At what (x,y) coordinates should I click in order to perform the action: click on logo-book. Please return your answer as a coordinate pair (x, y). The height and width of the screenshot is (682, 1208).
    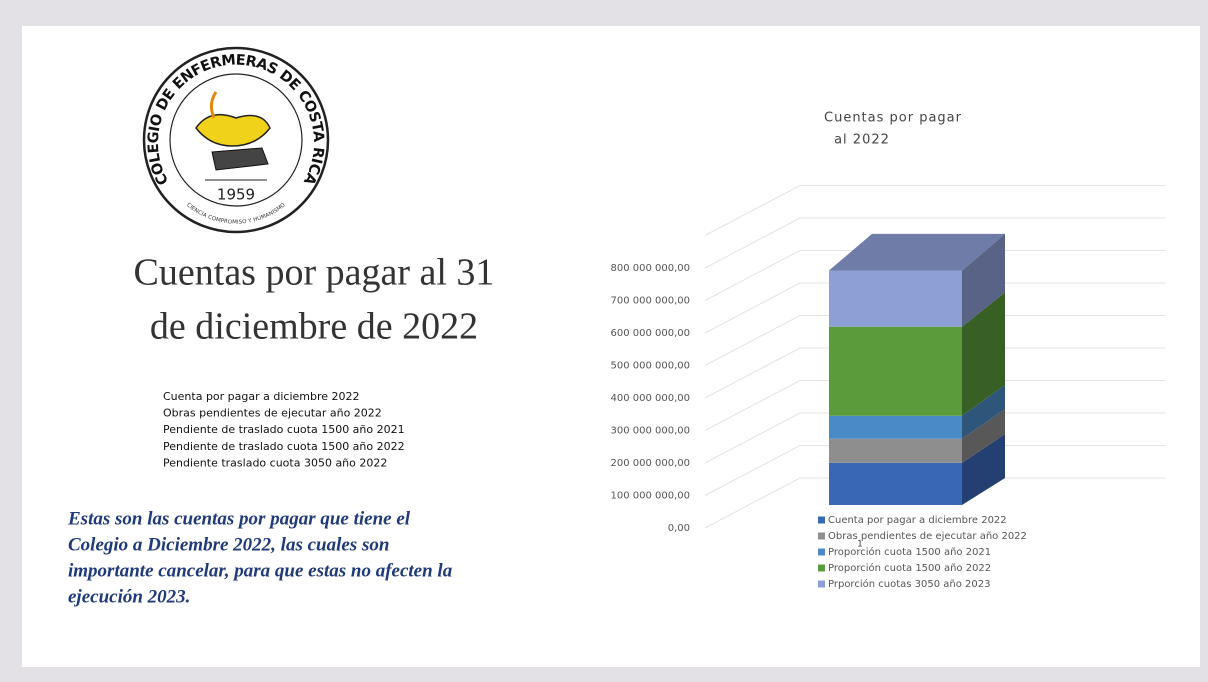
    Looking at the image, I should click on (240, 159).